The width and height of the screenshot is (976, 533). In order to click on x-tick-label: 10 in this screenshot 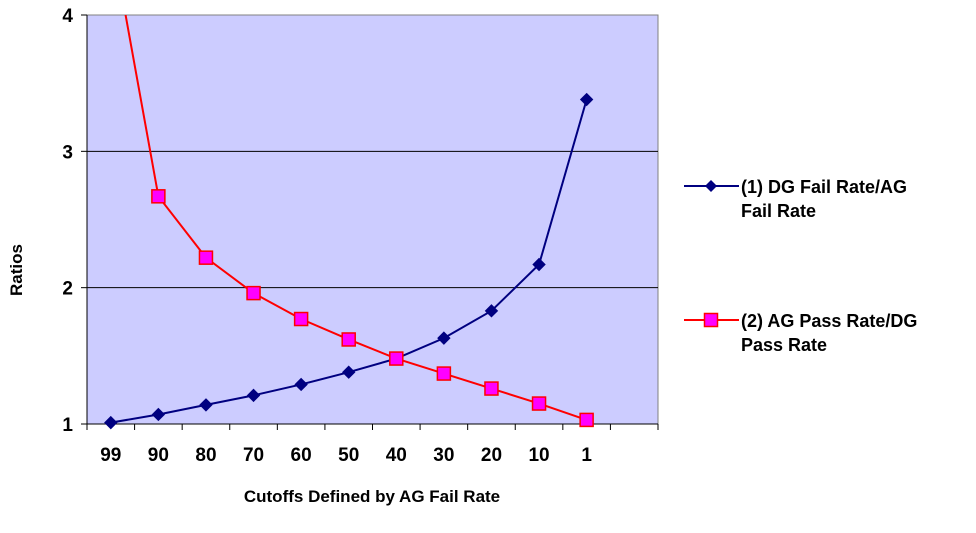, I will do `click(538, 455)`.